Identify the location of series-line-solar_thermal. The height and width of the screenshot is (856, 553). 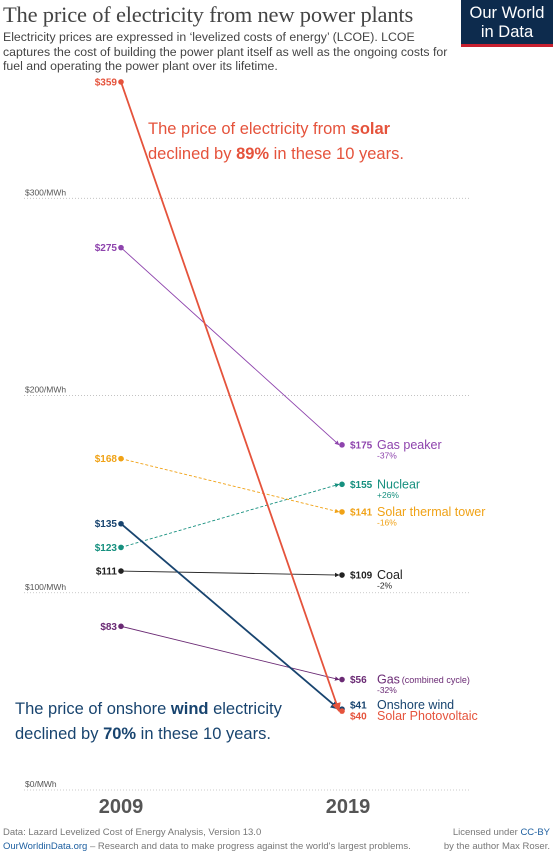
(230, 486).